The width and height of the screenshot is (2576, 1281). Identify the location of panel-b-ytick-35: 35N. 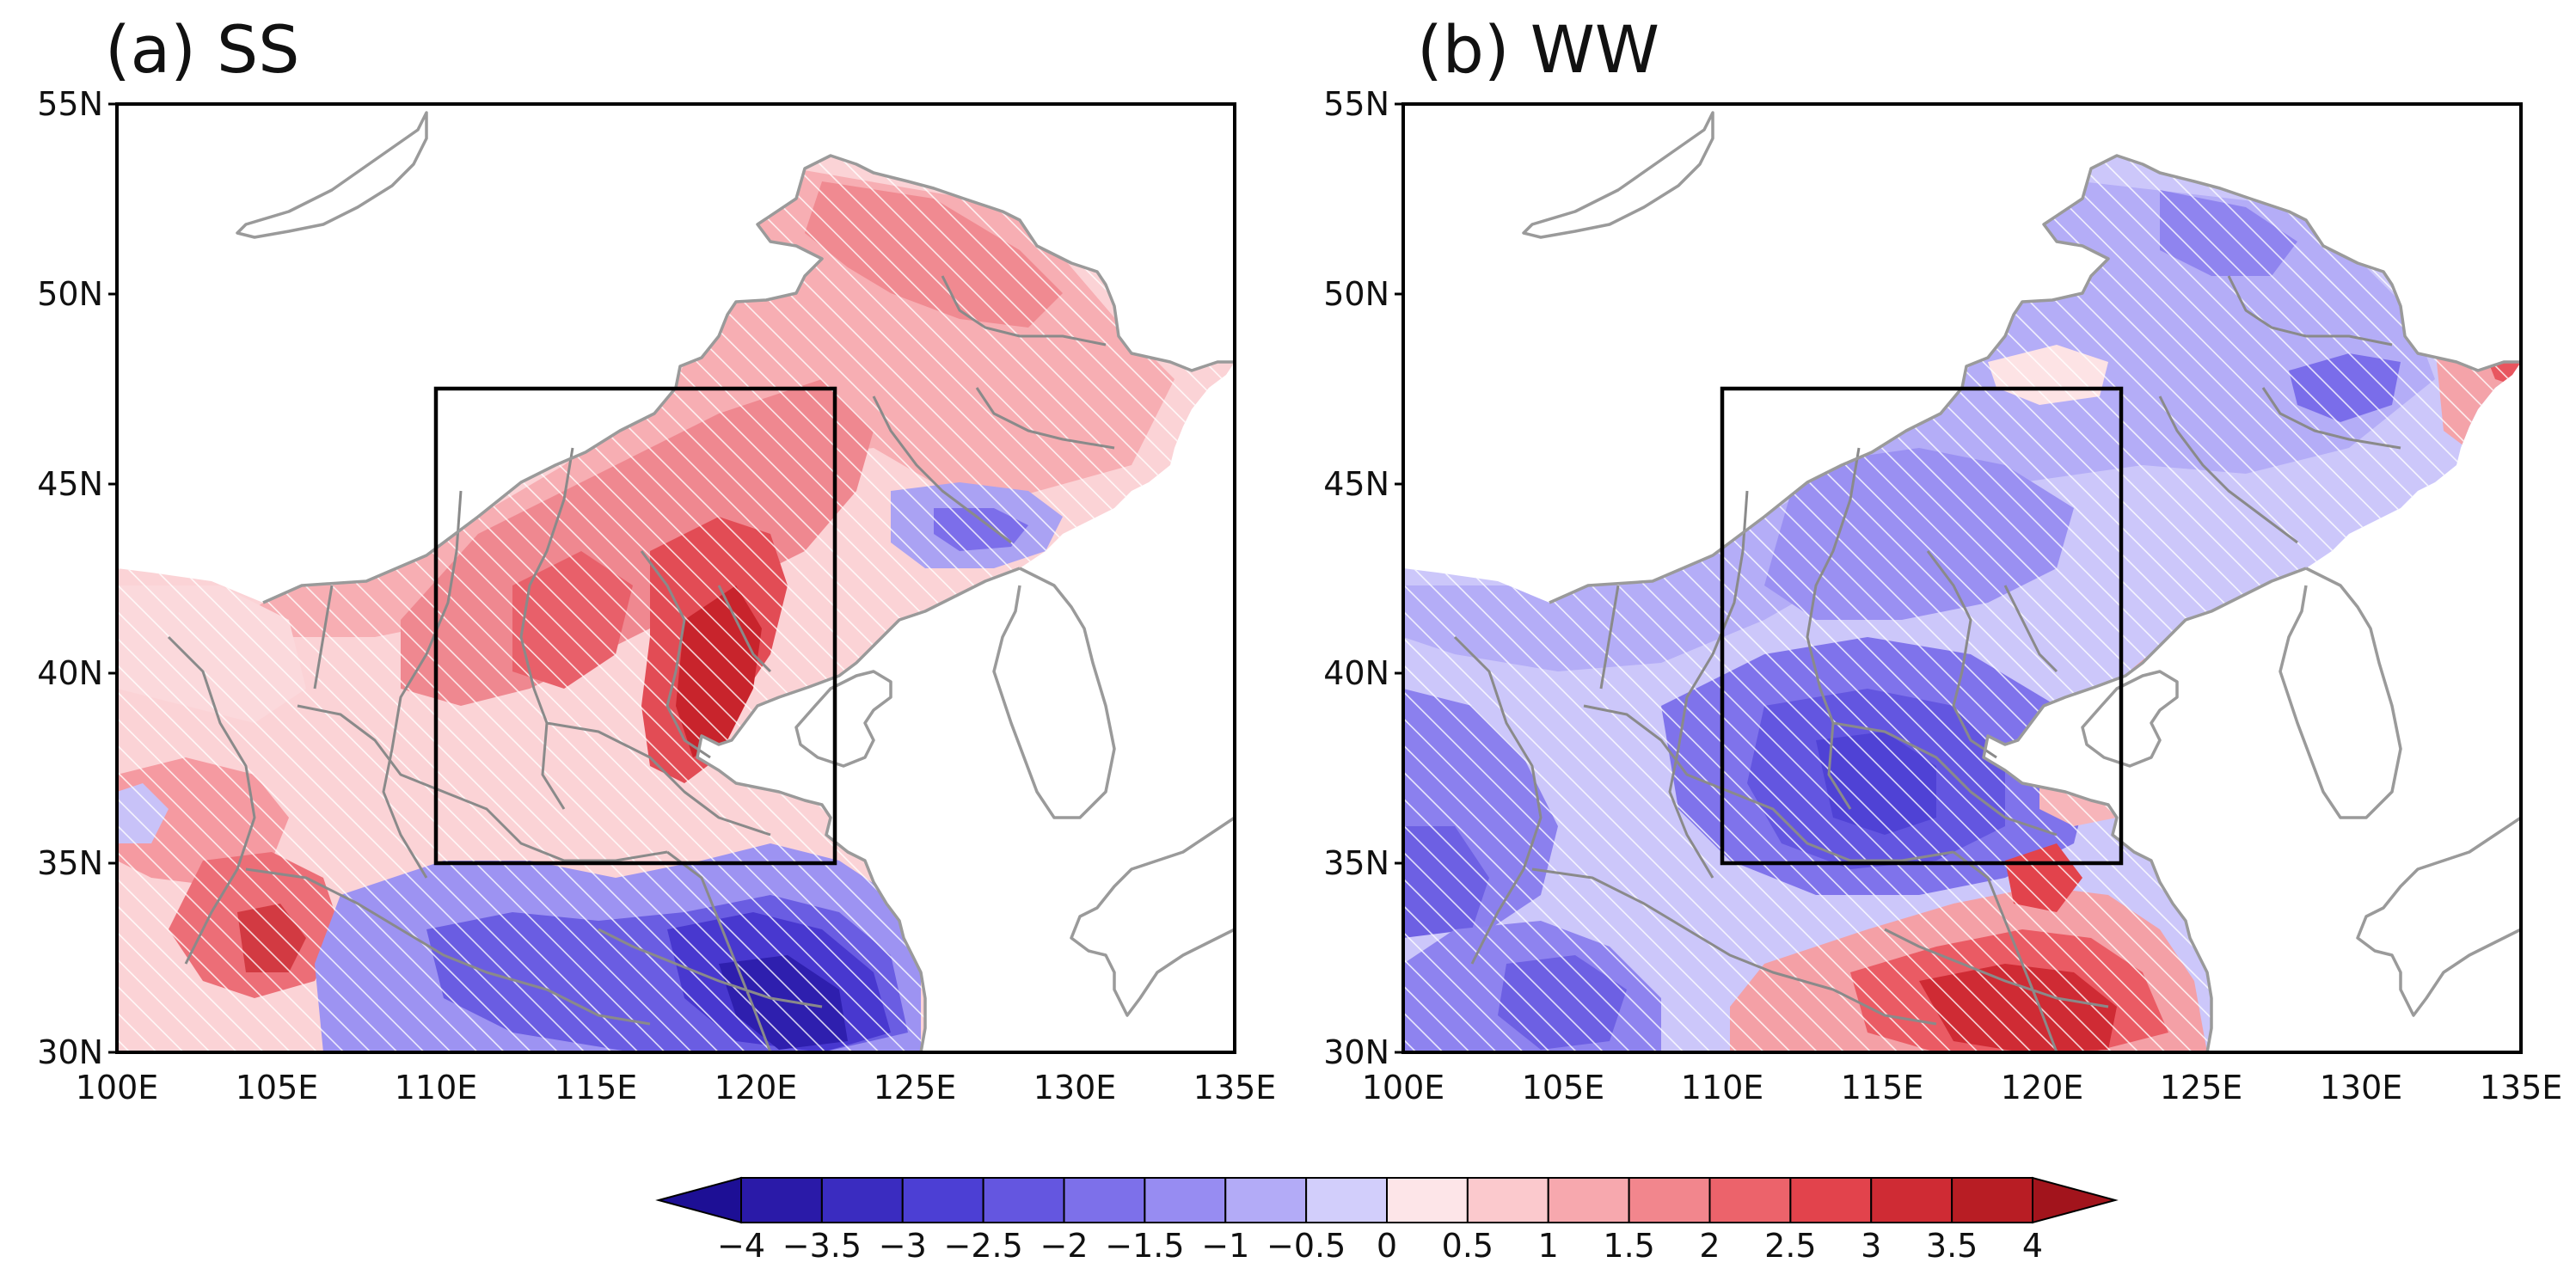
(1356, 863).